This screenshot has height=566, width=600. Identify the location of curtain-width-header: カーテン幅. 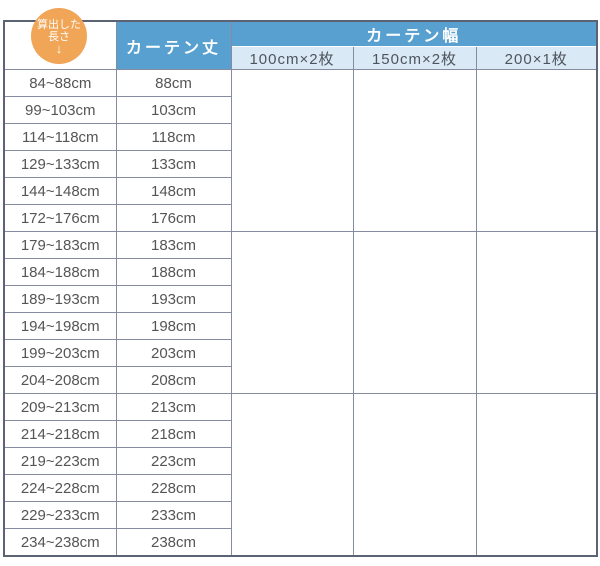
(414, 33).